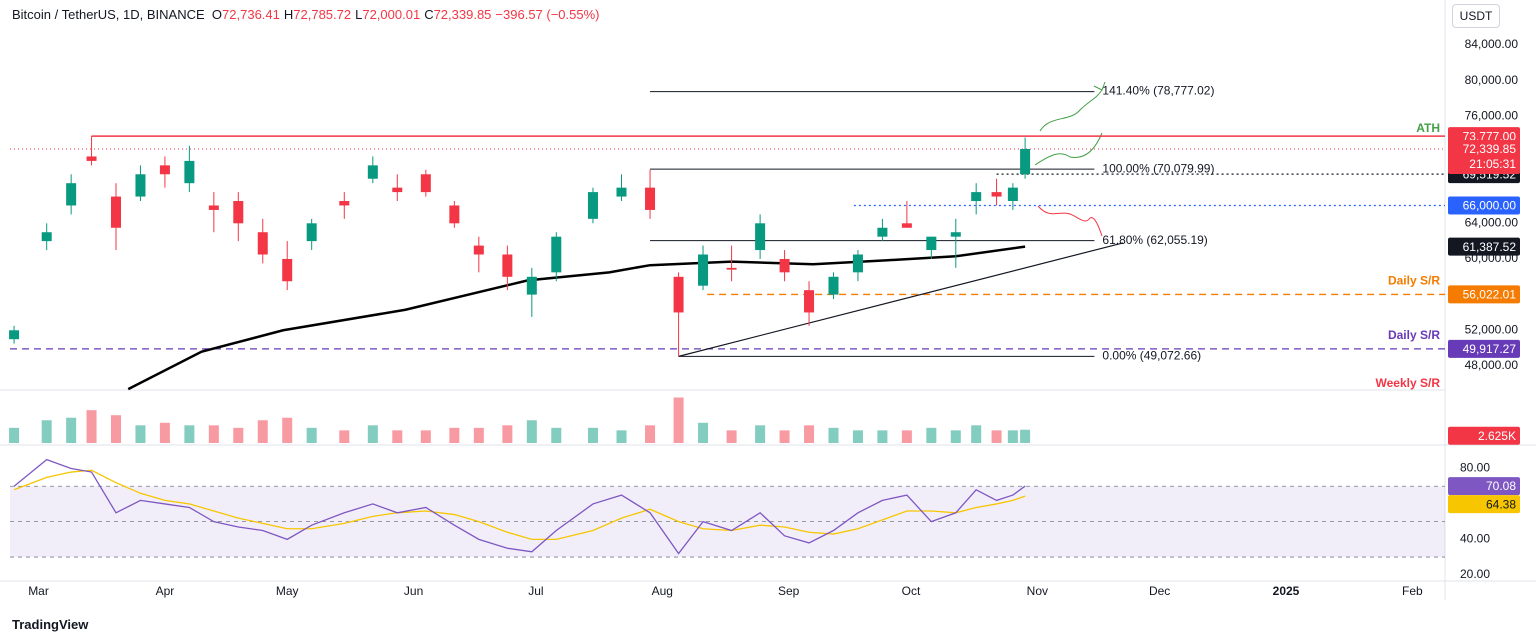  What do you see at coordinates (287, 591) in the screenshot?
I see `x-tick-label: May` at bounding box center [287, 591].